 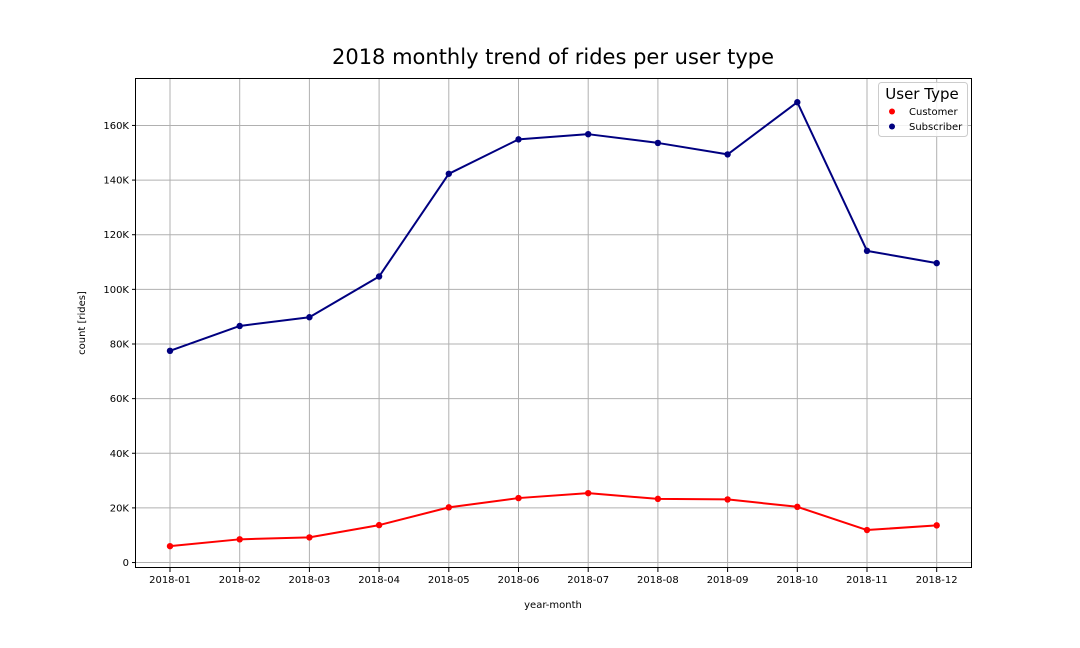 I want to click on series-line-customer, so click(x=553, y=520).